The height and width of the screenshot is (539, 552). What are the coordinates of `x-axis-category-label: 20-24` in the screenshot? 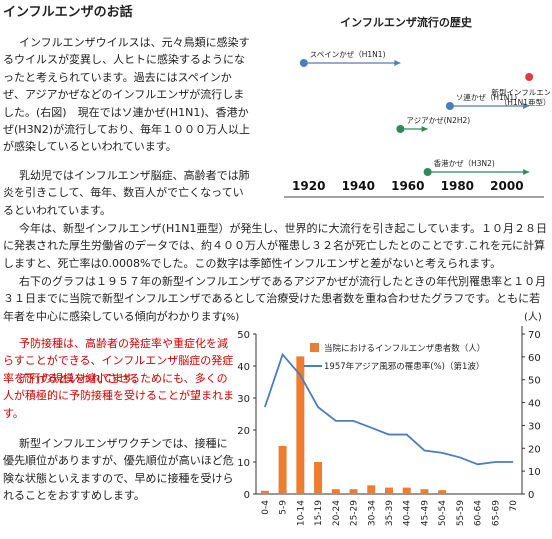 It's located at (337, 513).